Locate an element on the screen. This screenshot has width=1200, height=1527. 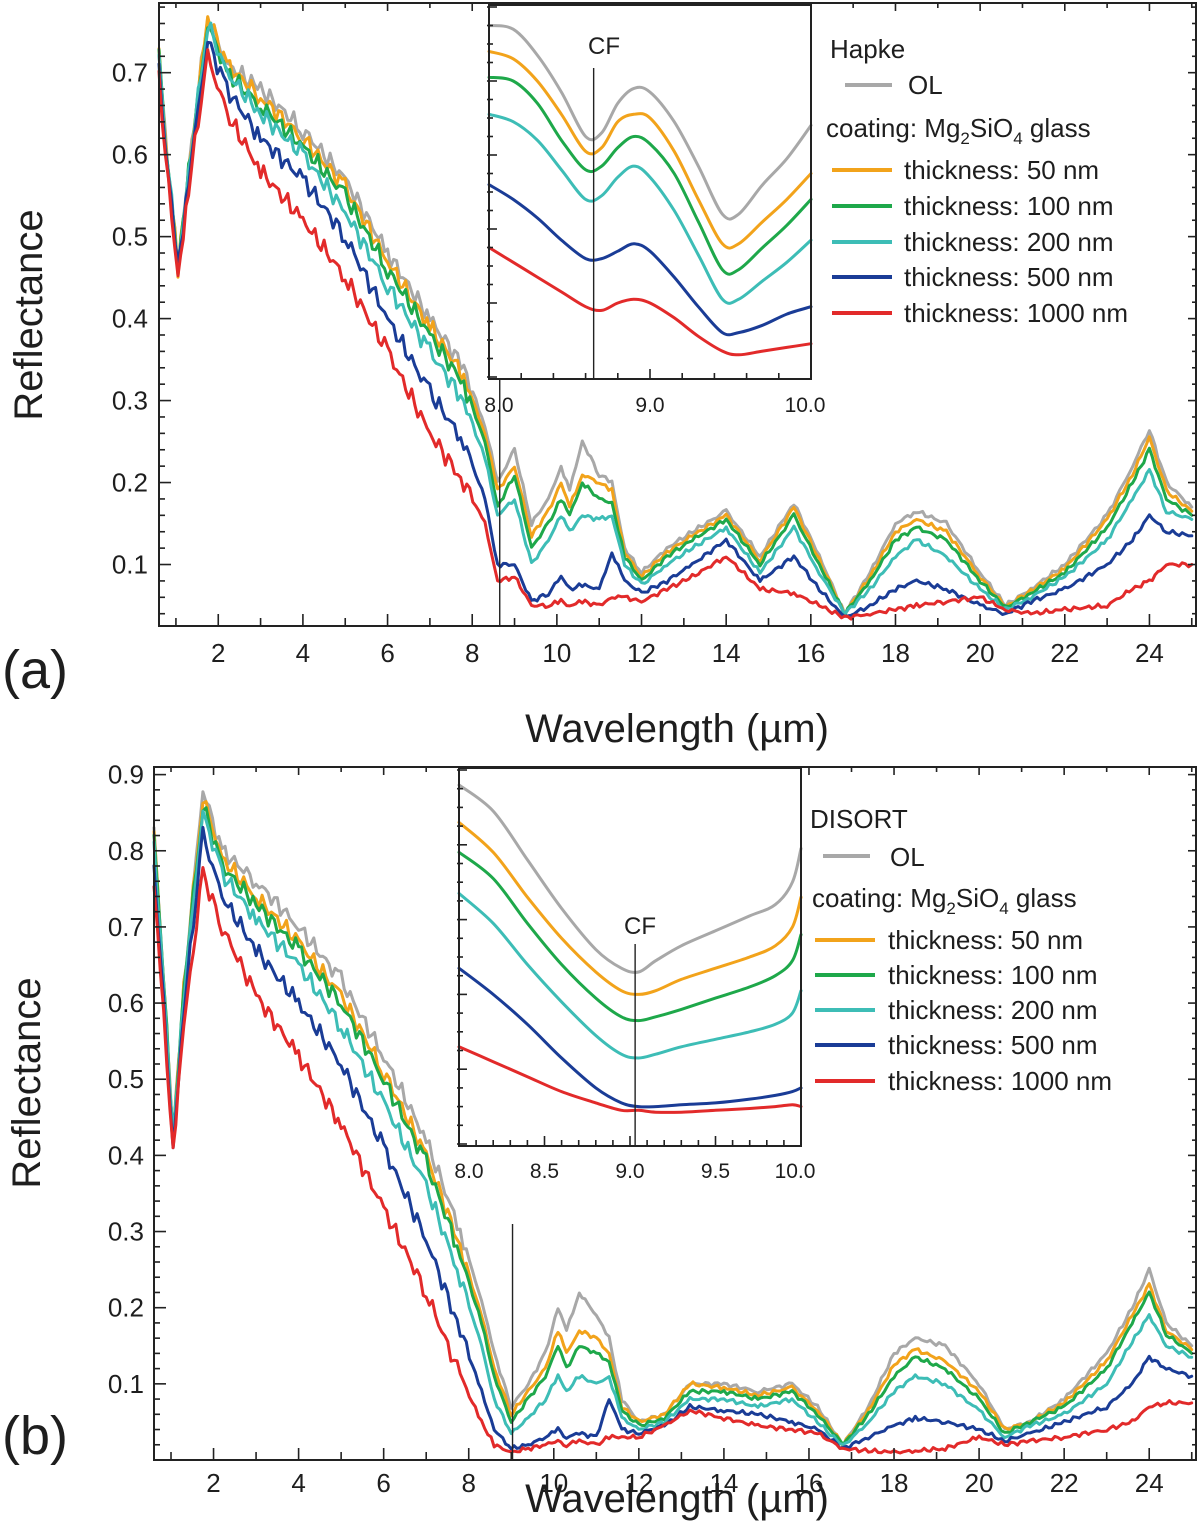
panel-a-inset-series-ol is located at coordinates (650, 122).